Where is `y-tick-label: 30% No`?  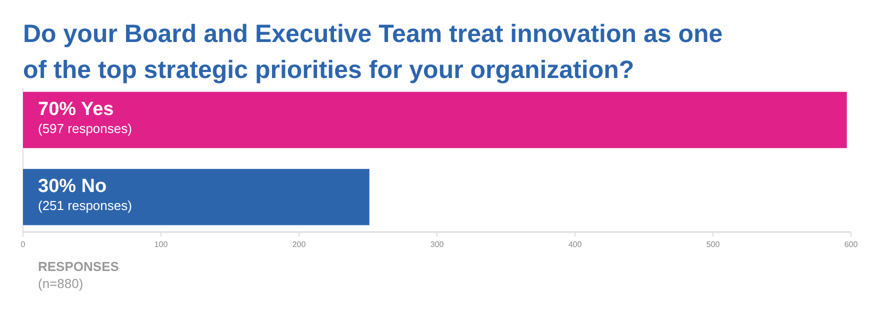
y-tick-label: 30% No is located at coordinates (72, 186).